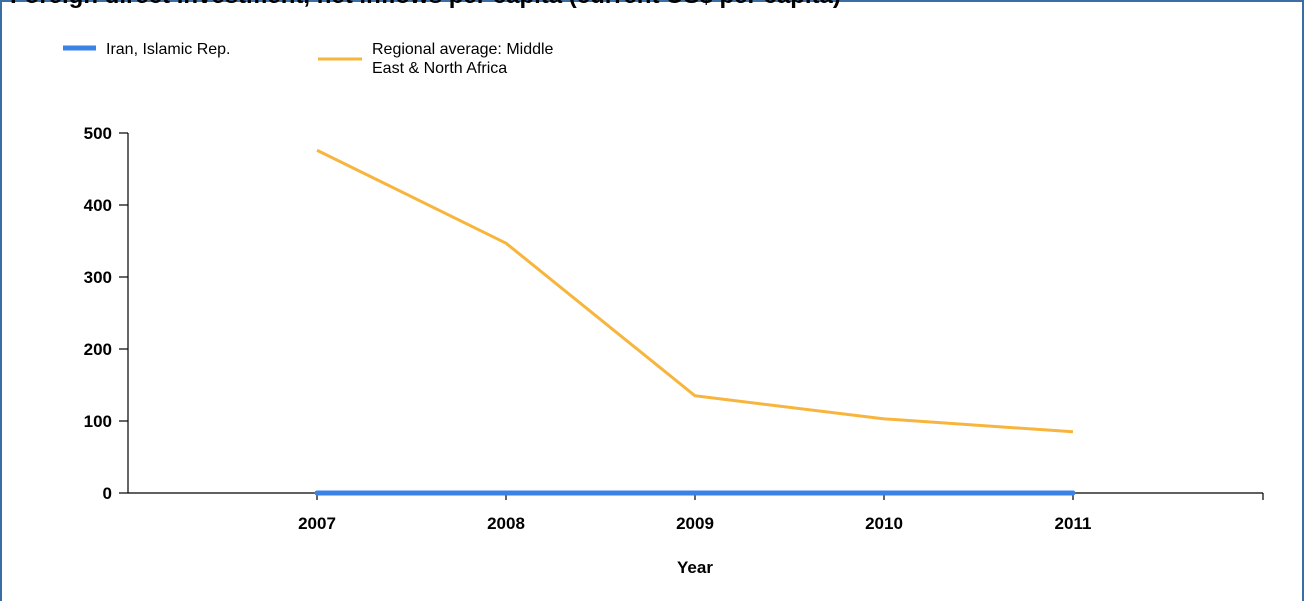 The width and height of the screenshot is (1304, 601). What do you see at coordinates (98, 349) in the screenshot?
I see `y-tick-label: 200` at bounding box center [98, 349].